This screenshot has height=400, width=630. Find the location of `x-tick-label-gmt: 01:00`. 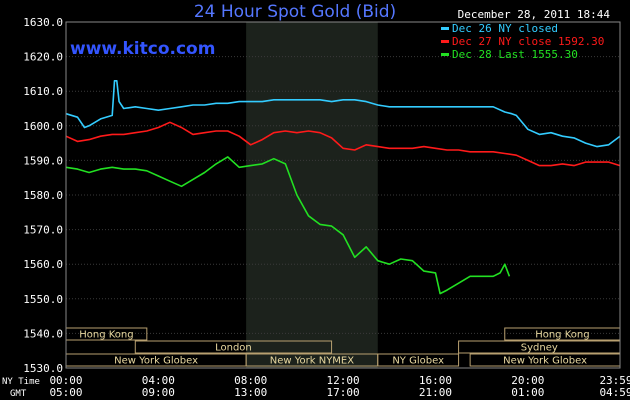

x-tick-label-gmt: 01:00 is located at coordinates (527, 392).